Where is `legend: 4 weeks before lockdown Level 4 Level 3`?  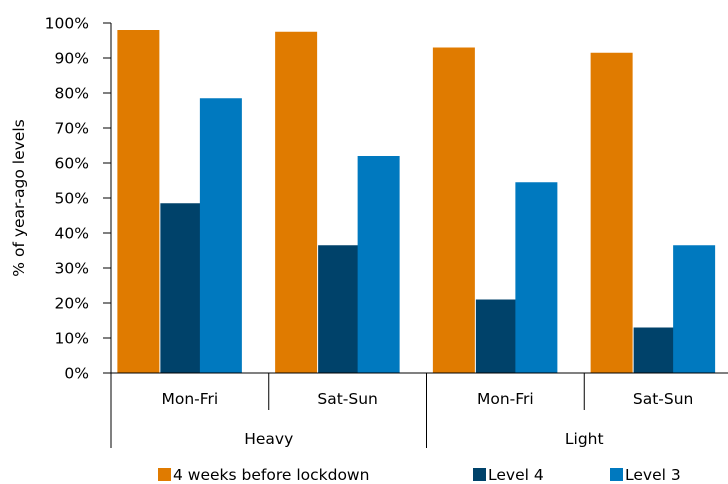
legend: 4 weeks before lockdown Level 4 Level 3 is located at coordinates (419, 475).